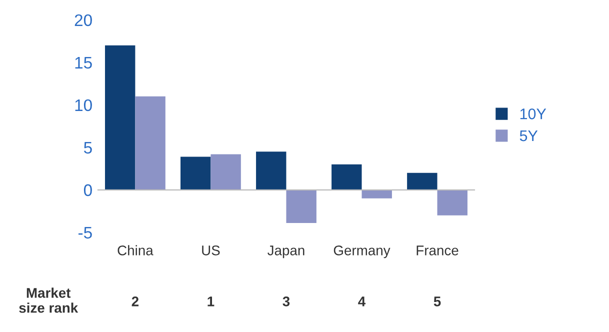 The height and width of the screenshot is (332, 609). What do you see at coordinates (437, 301) in the screenshot?
I see `text: 5` at bounding box center [437, 301].